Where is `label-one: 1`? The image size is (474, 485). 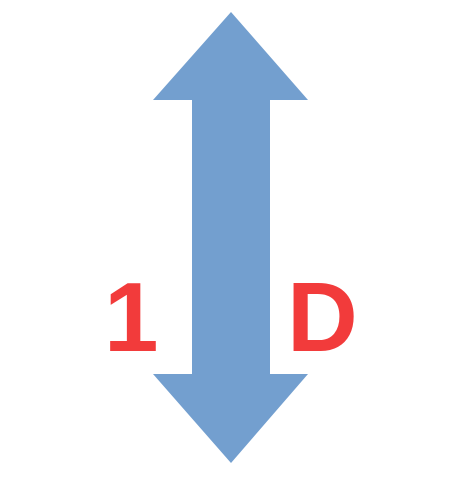
label-one: 1 is located at coordinates (131, 317).